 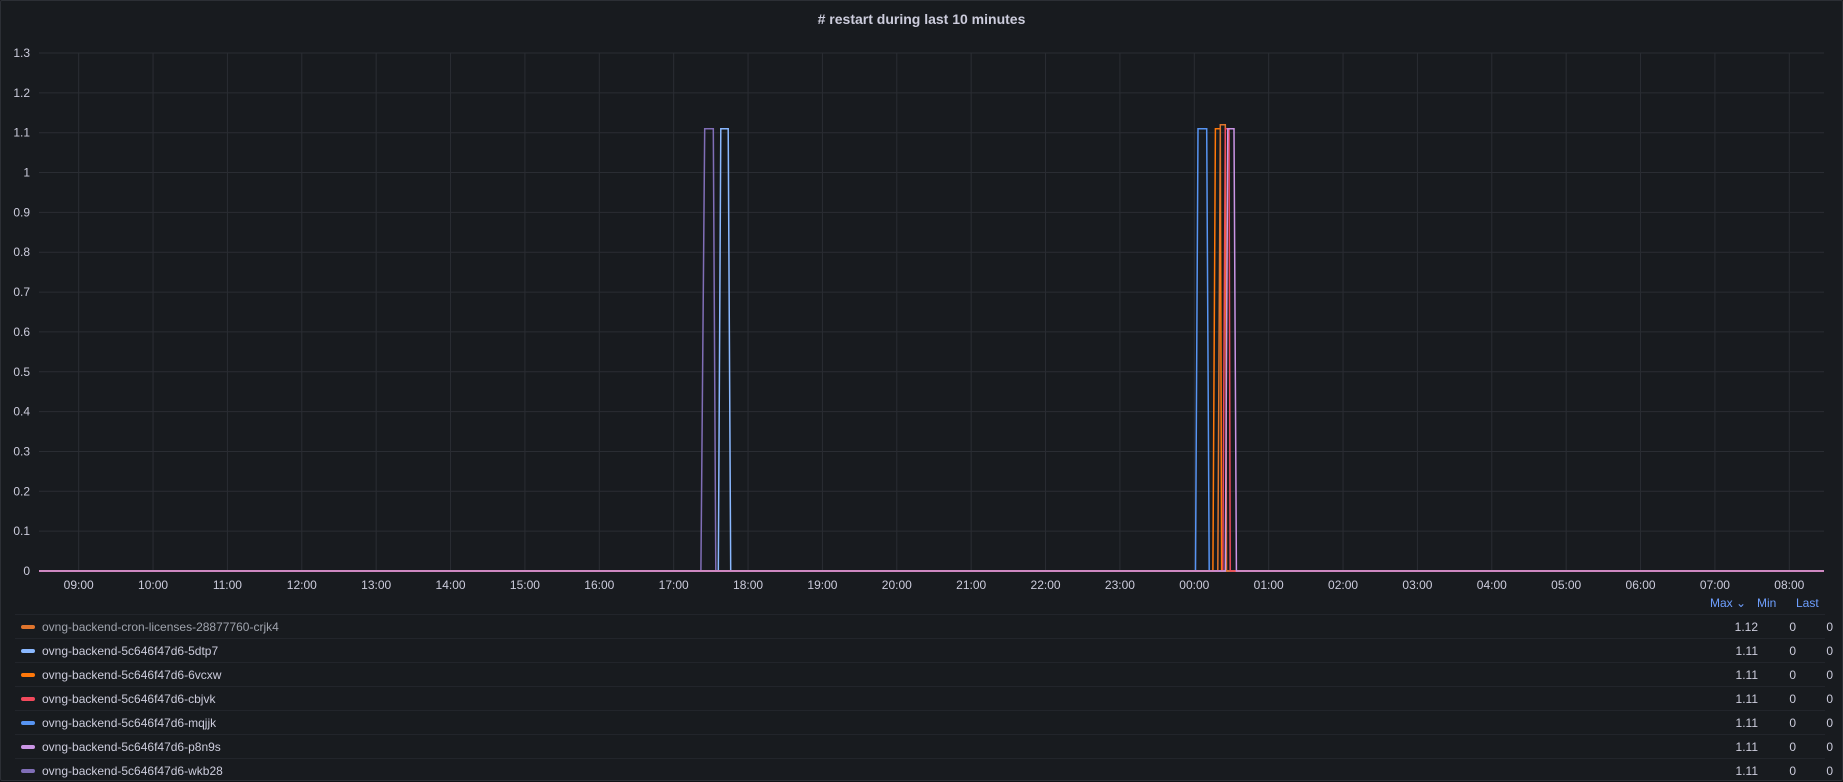 I want to click on x-tick-label: 16:00, so click(x=599, y=585).